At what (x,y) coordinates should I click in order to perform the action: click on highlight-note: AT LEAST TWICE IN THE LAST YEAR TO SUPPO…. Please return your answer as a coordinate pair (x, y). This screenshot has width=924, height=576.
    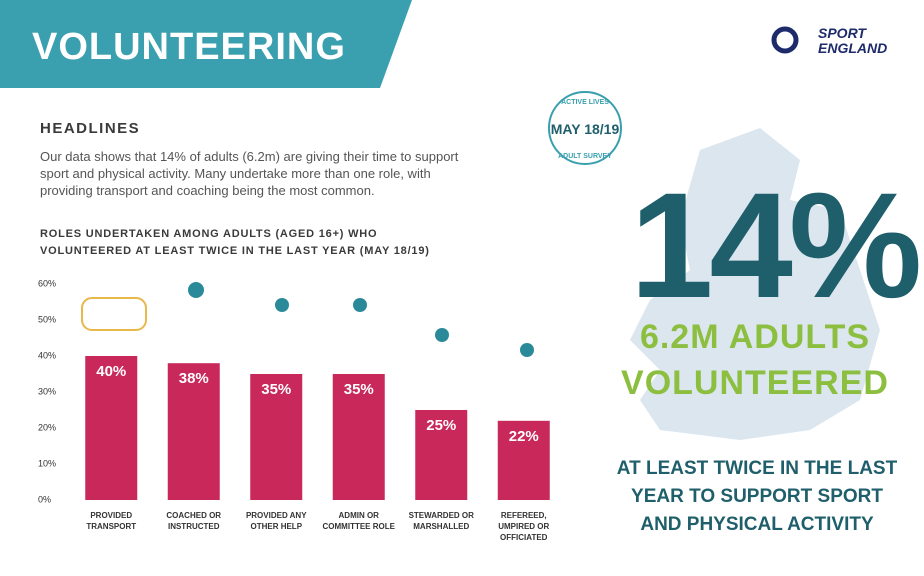
    Looking at the image, I should click on (757, 496).